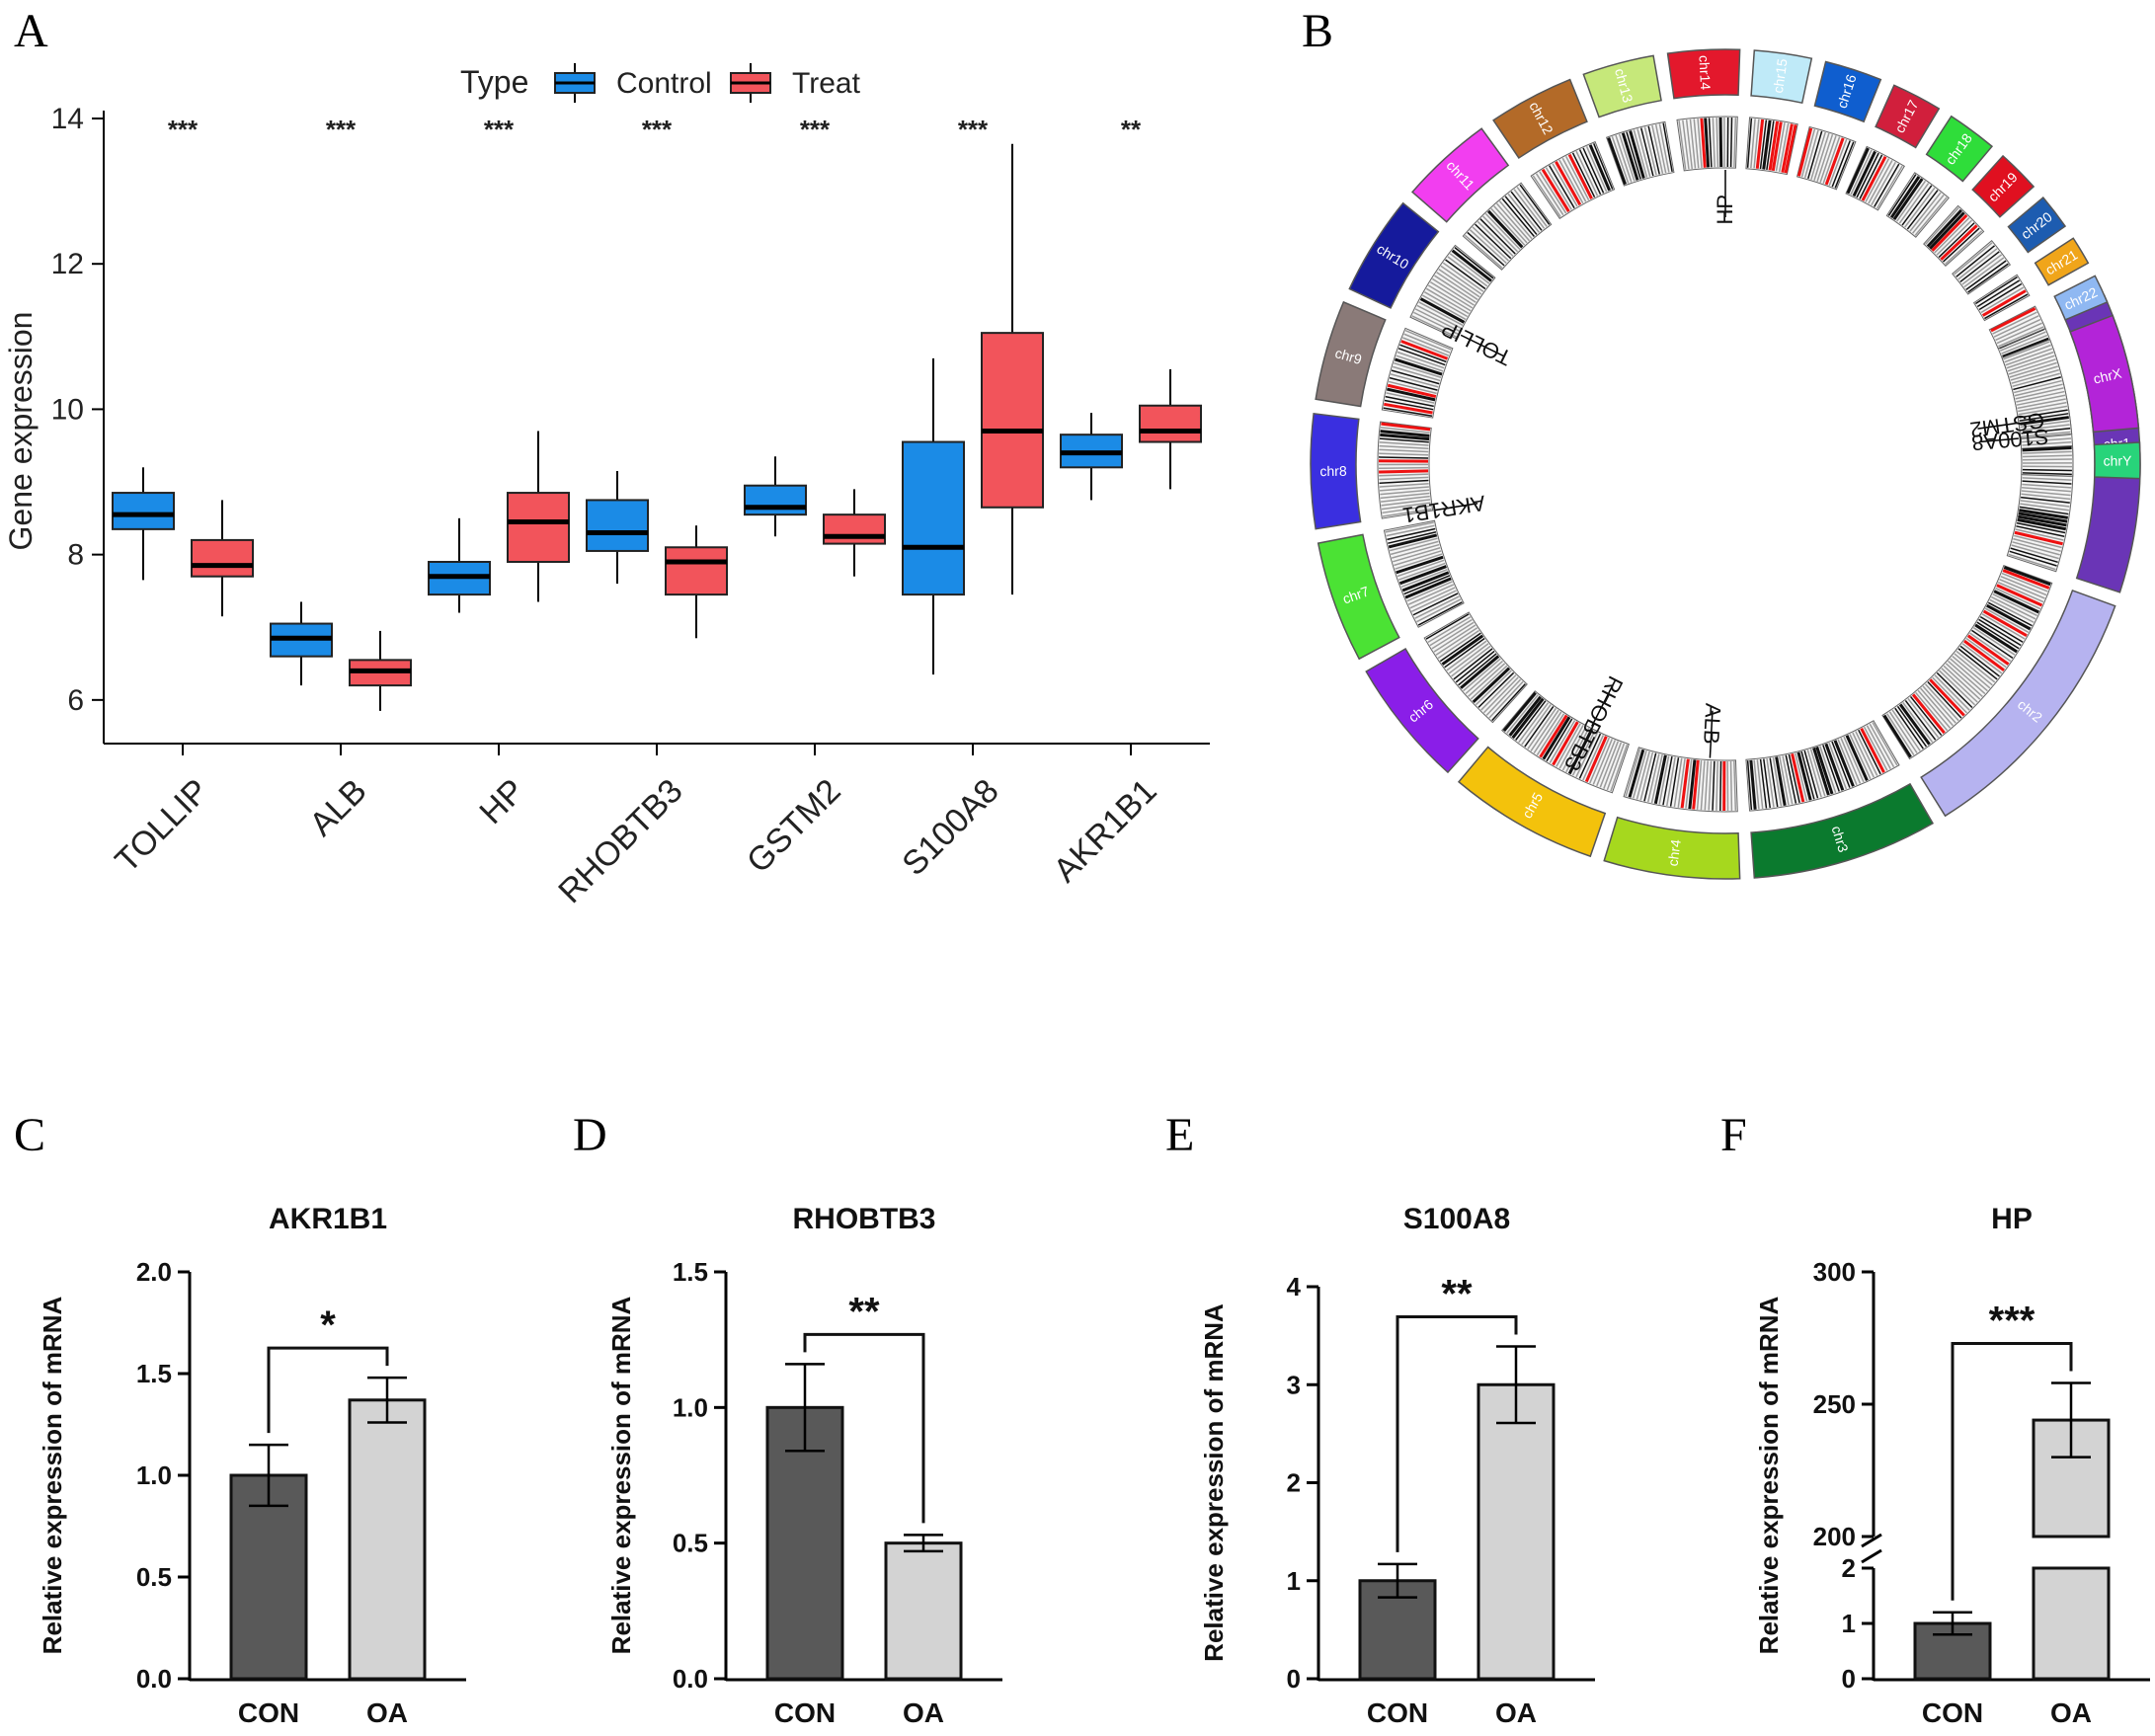  Describe the element at coordinates (1847, 92) in the screenshot. I see `chromosome-segment-chr16` at that location.